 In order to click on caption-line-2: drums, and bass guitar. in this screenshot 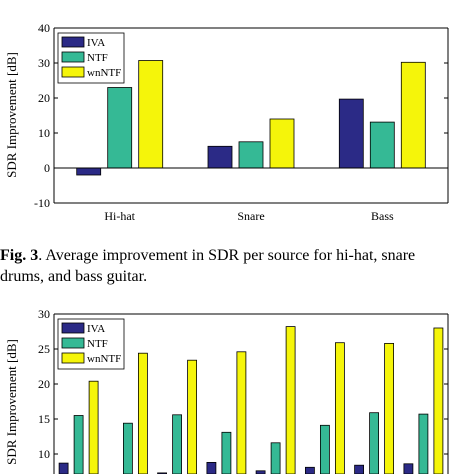, I will do `click(74, 276)`.